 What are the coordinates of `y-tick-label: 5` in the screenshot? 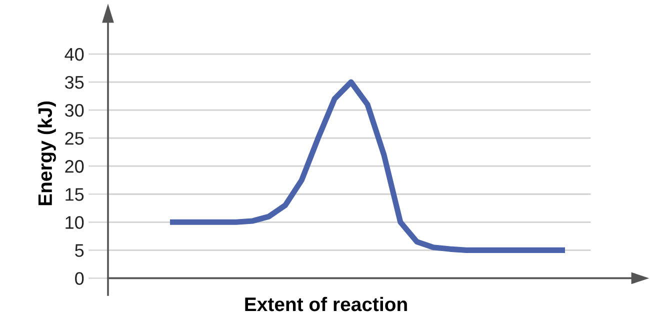 It's located at (79, 250).